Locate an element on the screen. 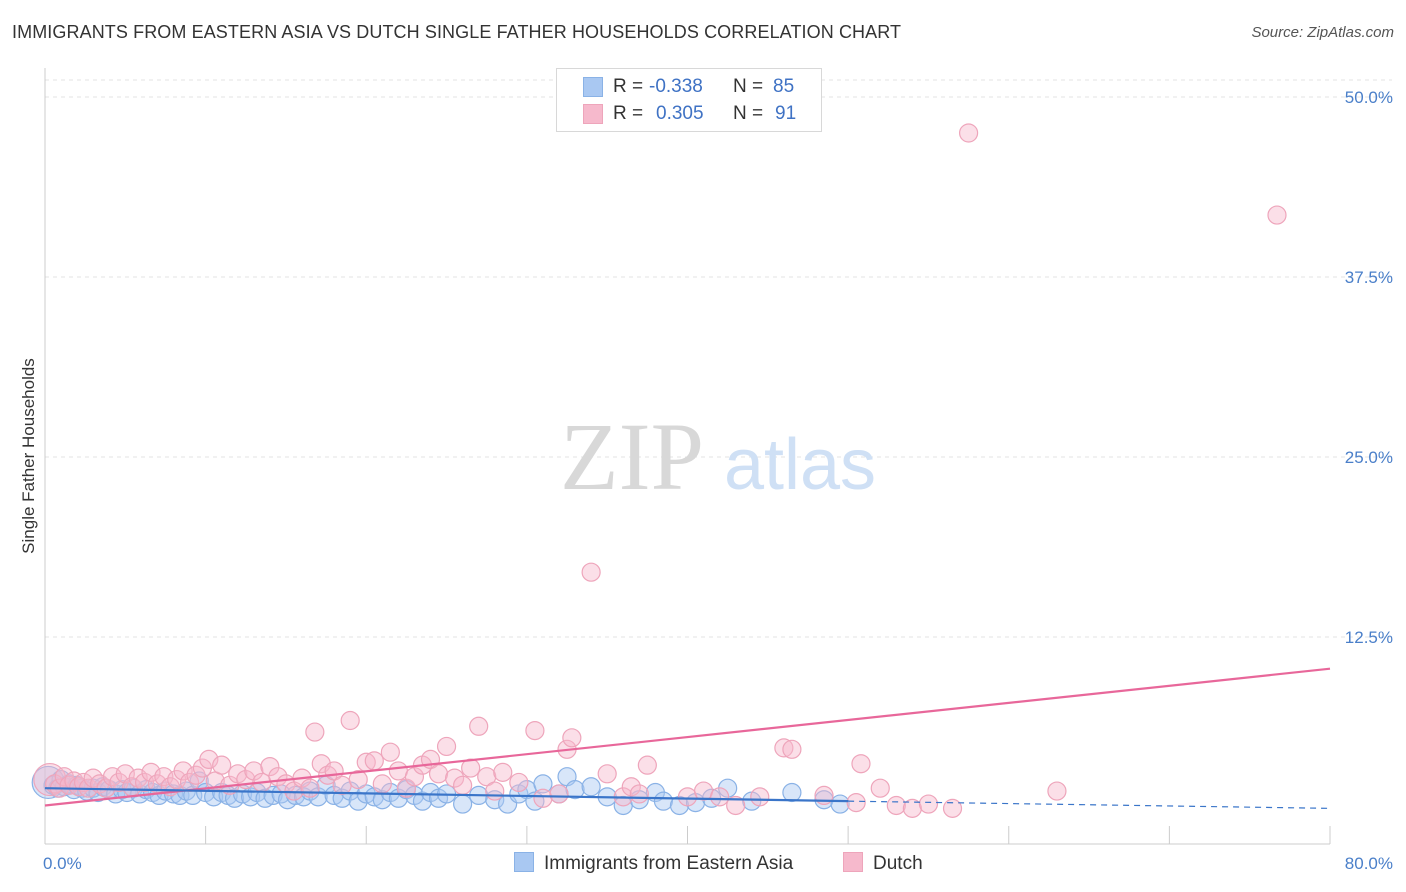  legend-swatch-blue is located at coordinates (593, 87).